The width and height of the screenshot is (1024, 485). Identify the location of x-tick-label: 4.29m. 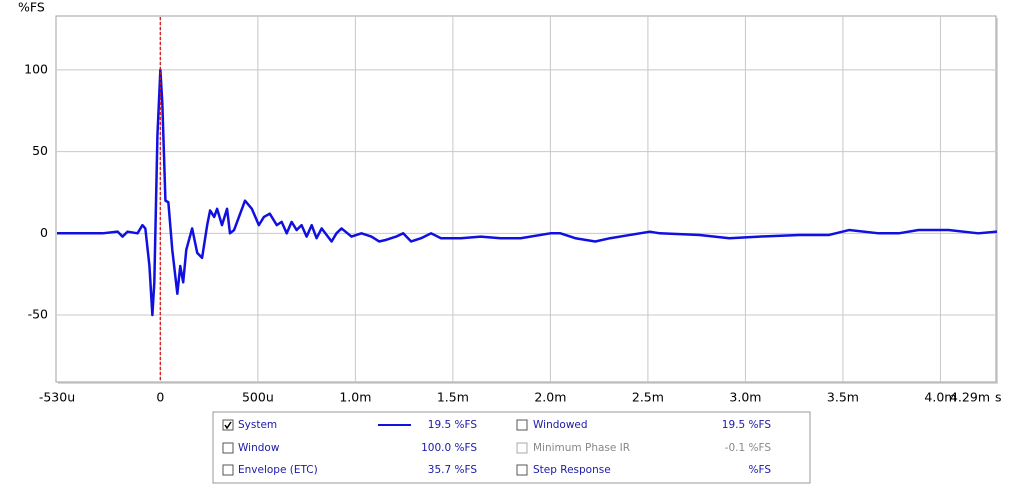
(970, 397).